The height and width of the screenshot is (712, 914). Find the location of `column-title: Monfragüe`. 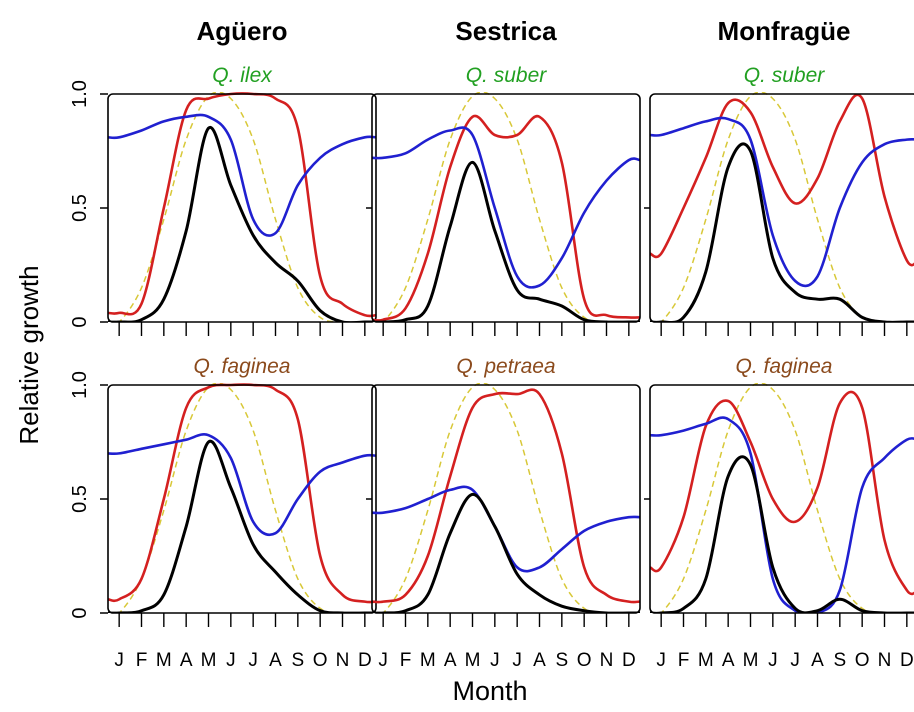

column-title: Monfragüe is located at coordinates (784, 31).